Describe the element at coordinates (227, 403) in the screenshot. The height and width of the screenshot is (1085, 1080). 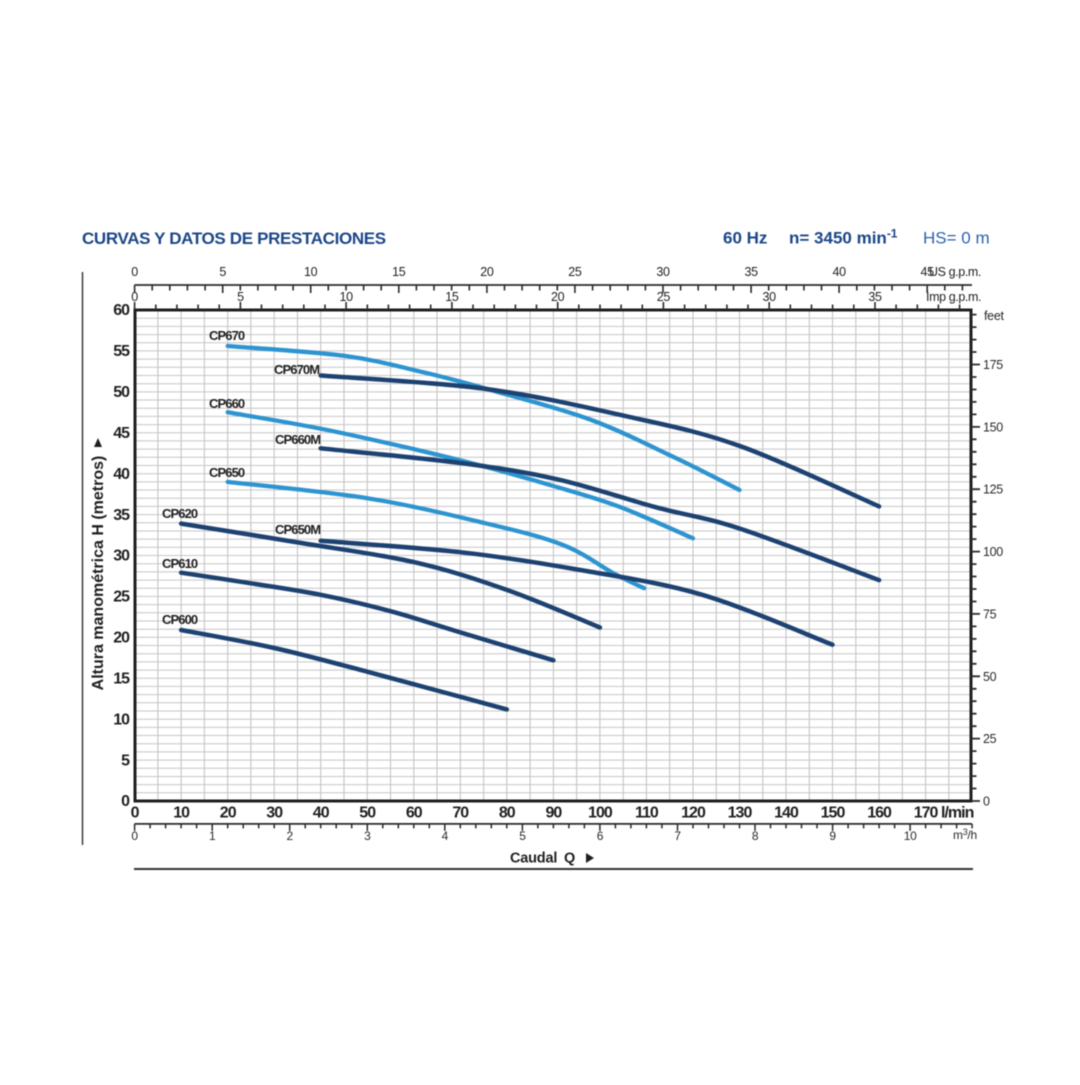
I see `svg-text: CP660` at that location.